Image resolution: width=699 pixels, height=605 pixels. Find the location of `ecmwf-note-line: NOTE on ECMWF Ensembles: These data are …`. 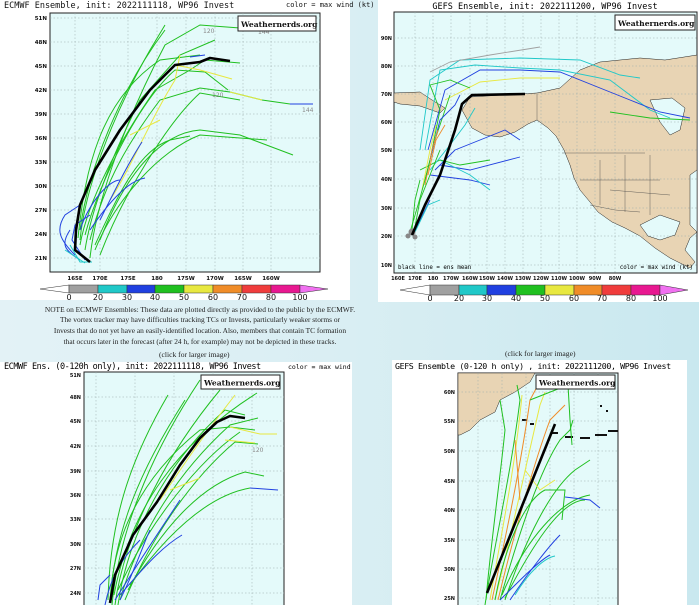

ecmwf-note-line: NOTE on ECMWF Ensembles: These data are … is located at coordinates (200, 309).